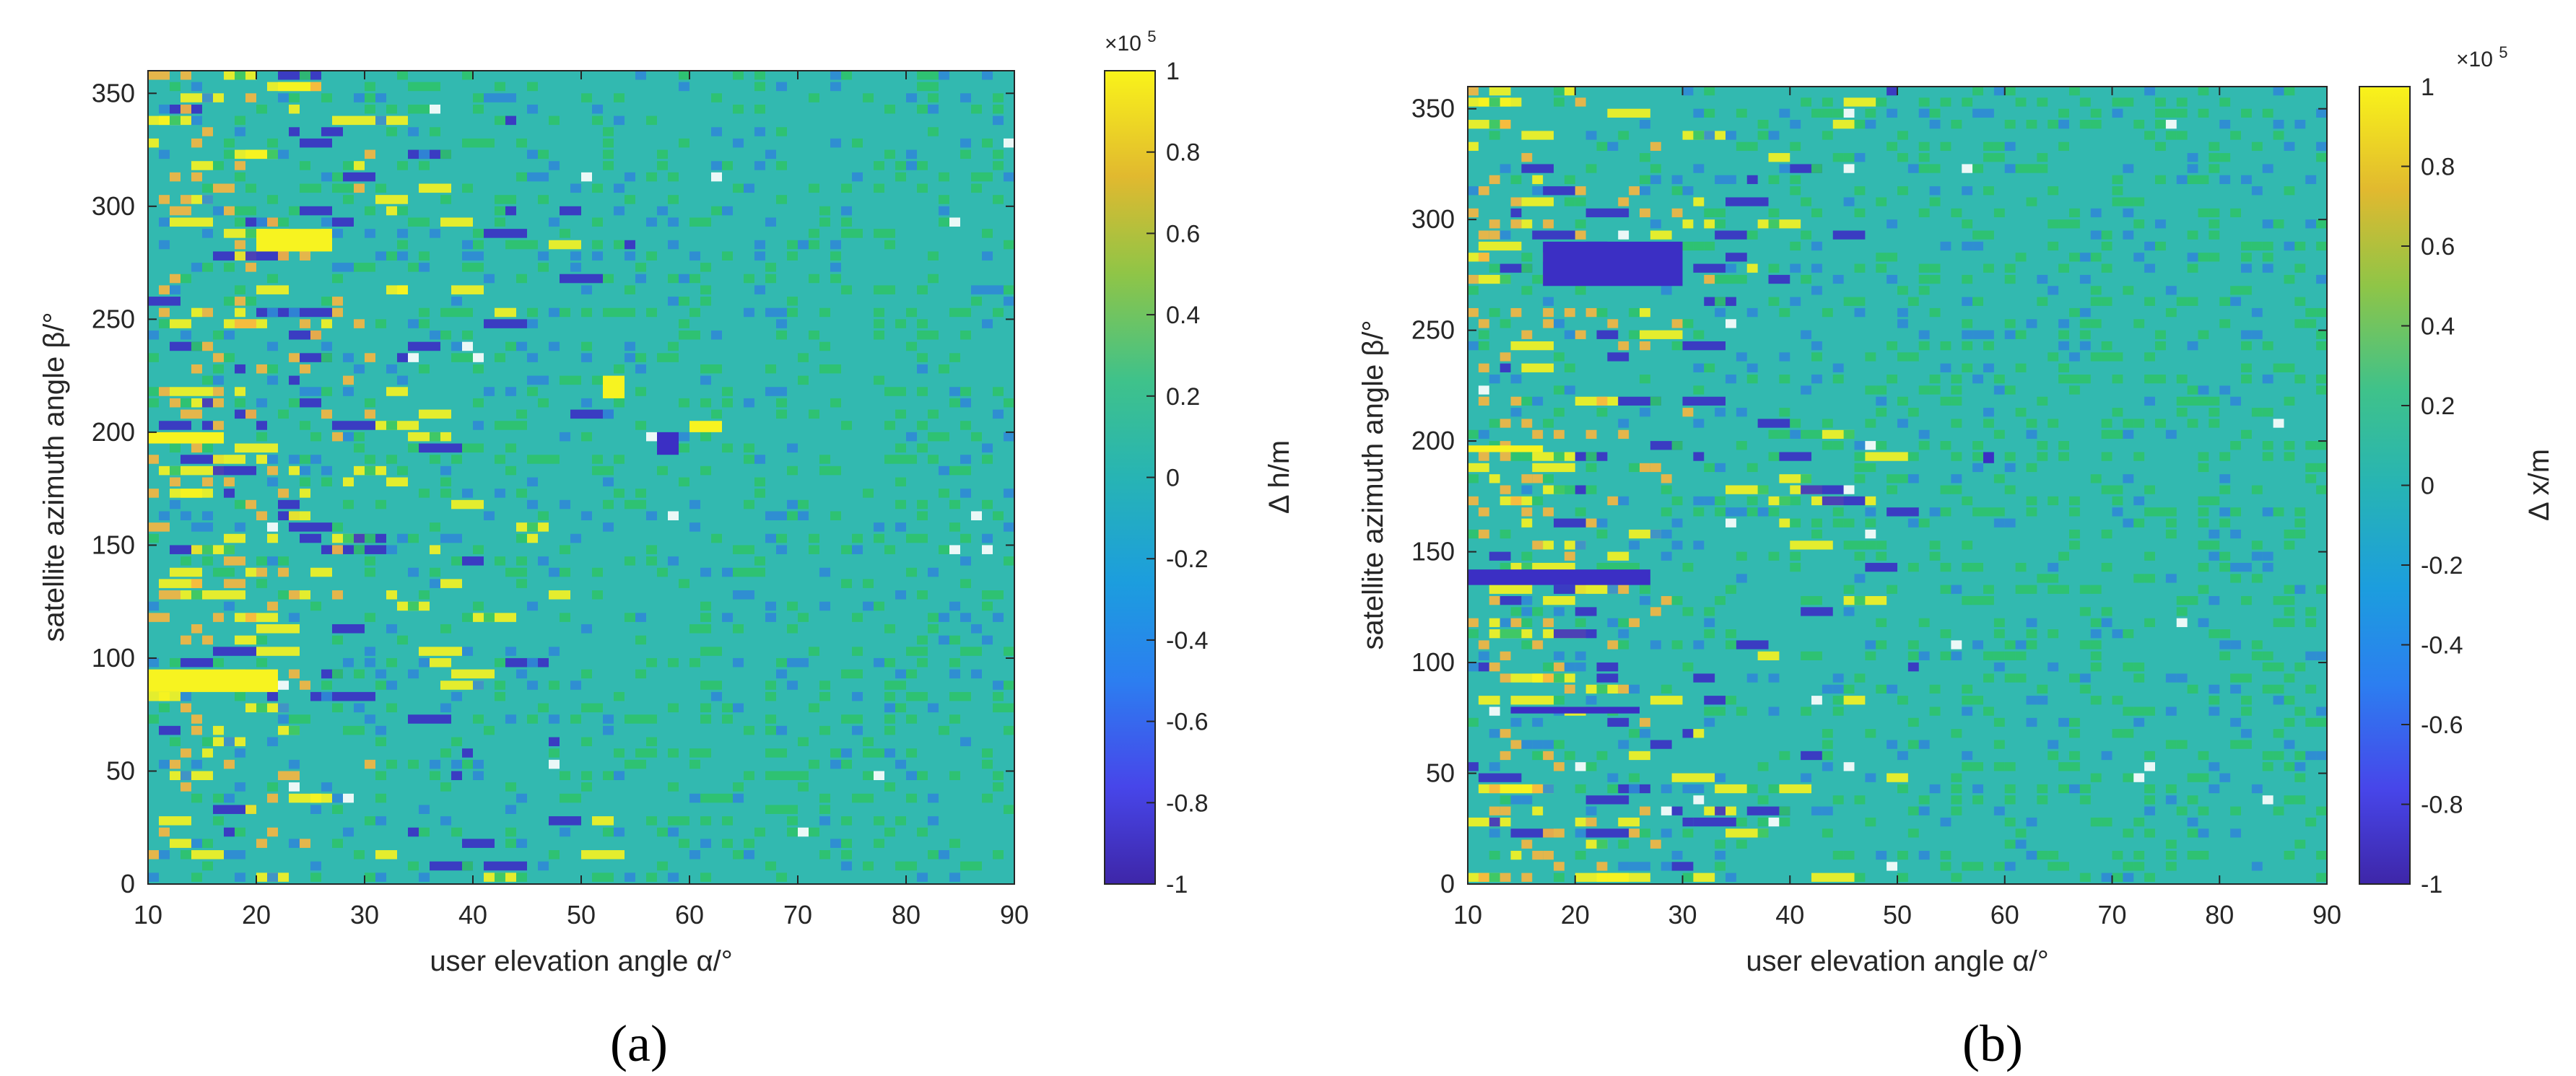  What do you see at coordinates (1613, 264) in the screenshot?
I see `heatmap-feature` at bounding box center [1613, 264].